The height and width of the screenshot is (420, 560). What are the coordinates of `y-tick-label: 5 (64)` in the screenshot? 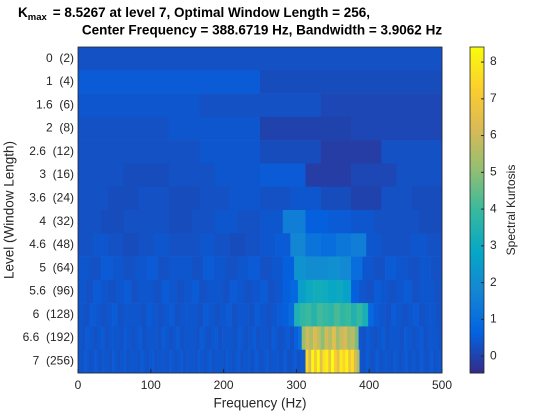 It's located at (56, 267).